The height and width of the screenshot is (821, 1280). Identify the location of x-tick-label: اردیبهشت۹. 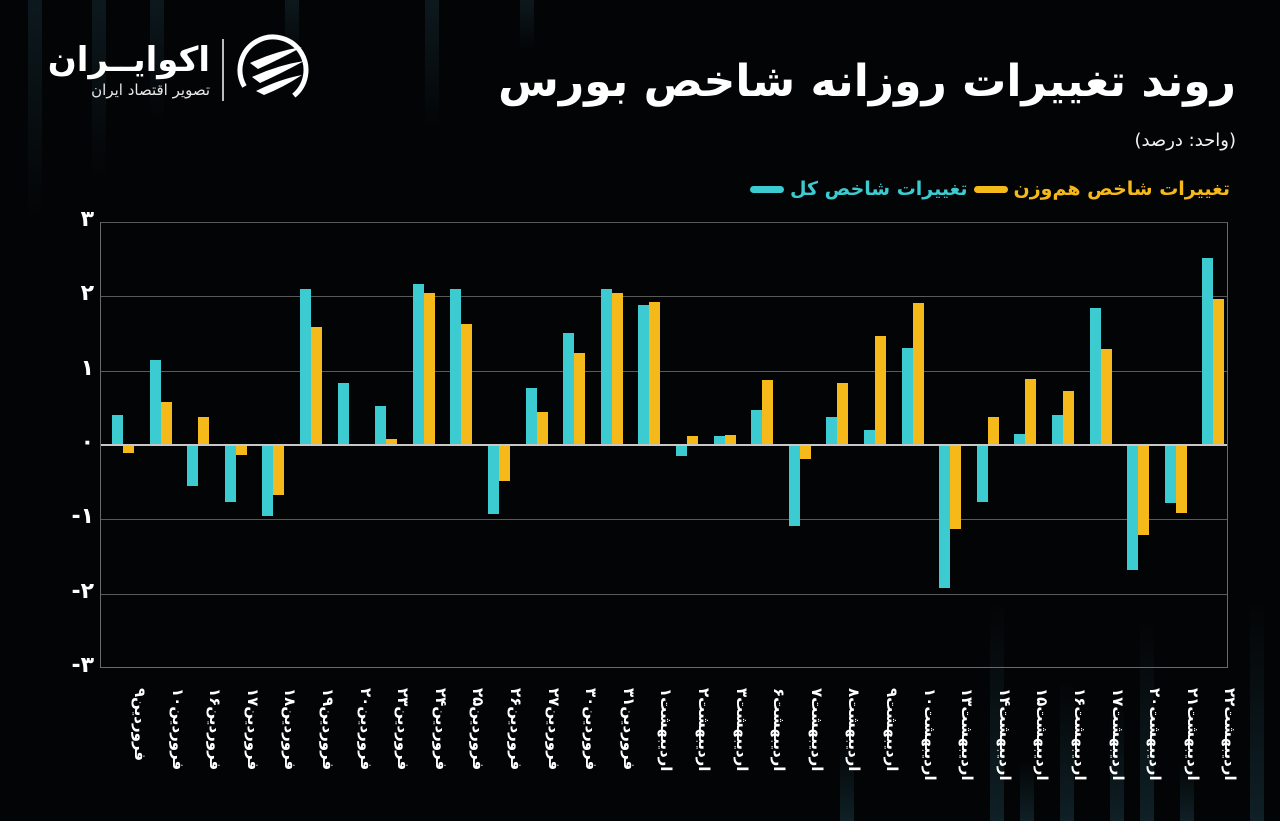
(889, 753).